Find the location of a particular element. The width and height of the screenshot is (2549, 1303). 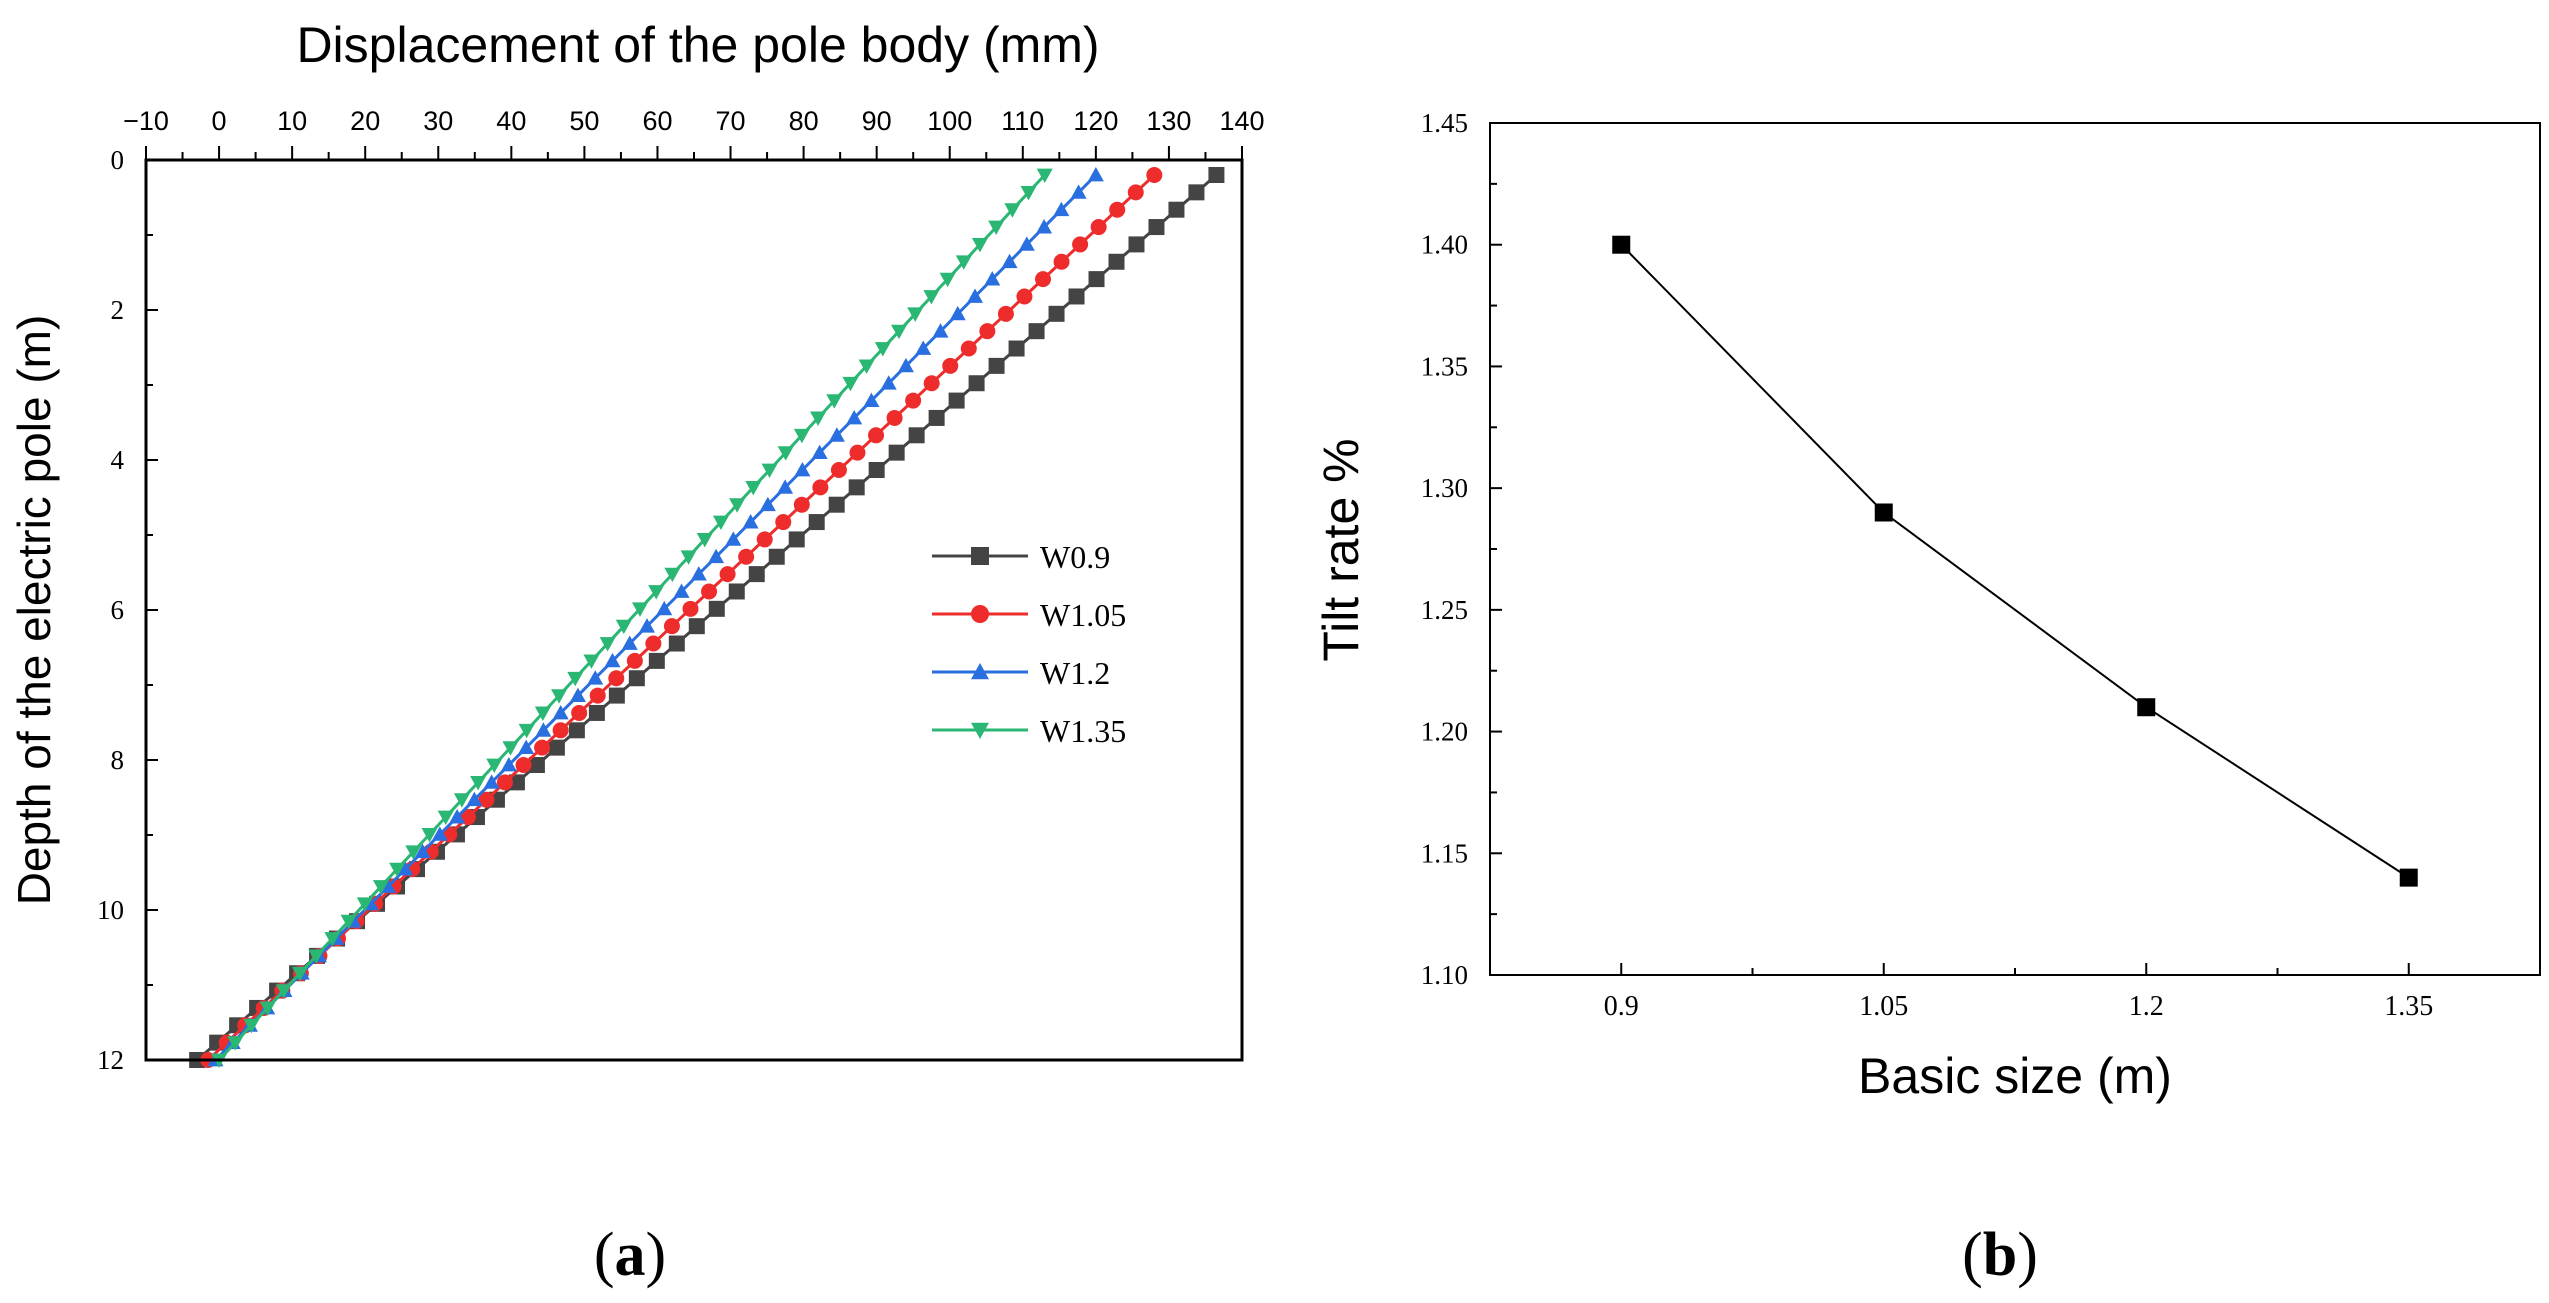

chart-a-x-tick-label: 30 is located at coordinates (438, 121).